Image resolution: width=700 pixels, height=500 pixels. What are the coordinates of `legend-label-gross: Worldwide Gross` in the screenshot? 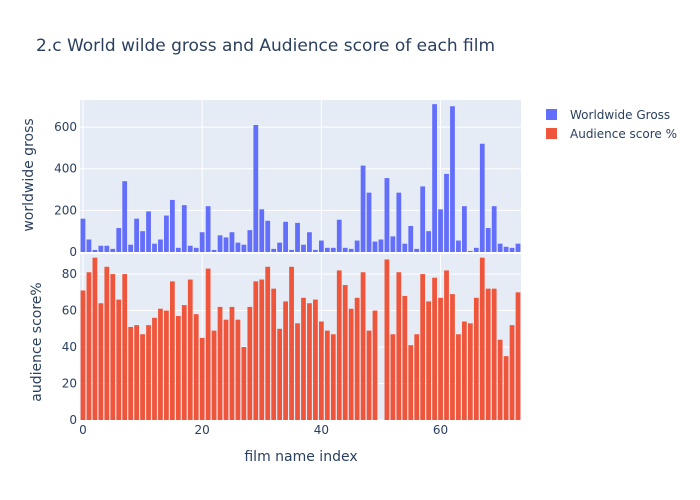 It's located at (620, 115).